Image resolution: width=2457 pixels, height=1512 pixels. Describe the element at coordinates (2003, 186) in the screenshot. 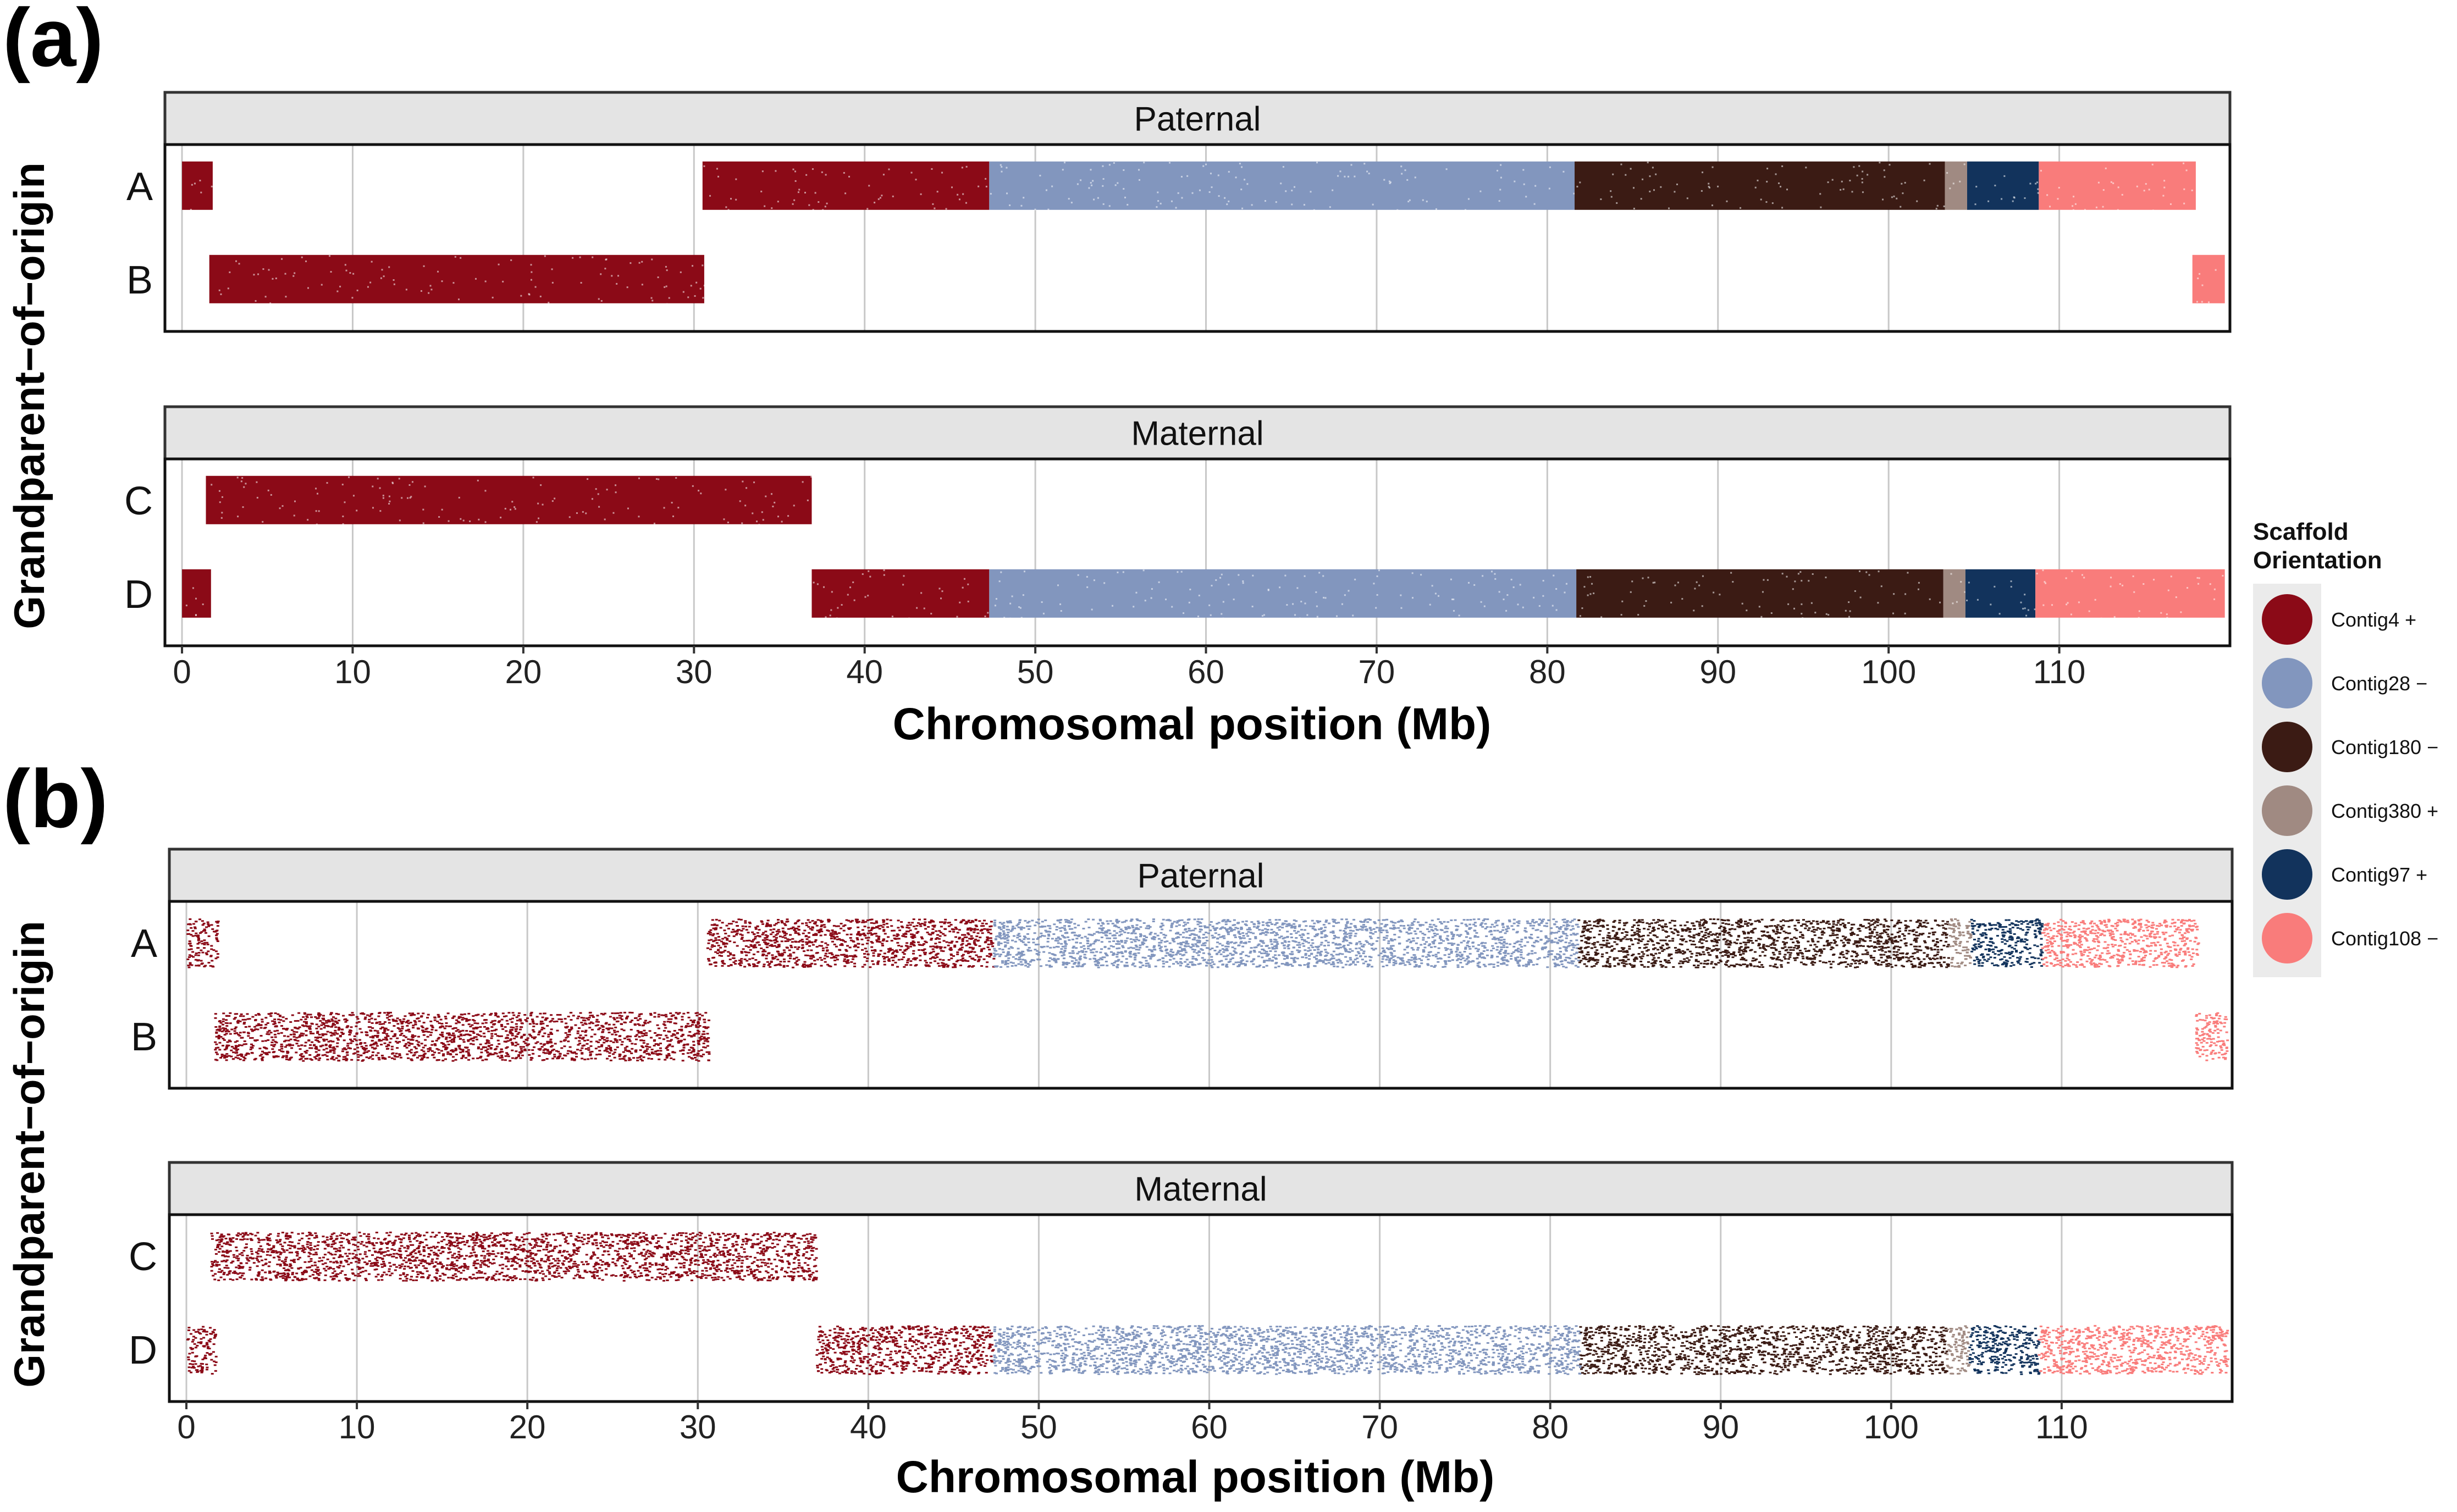

I see `segment-block` at that location.